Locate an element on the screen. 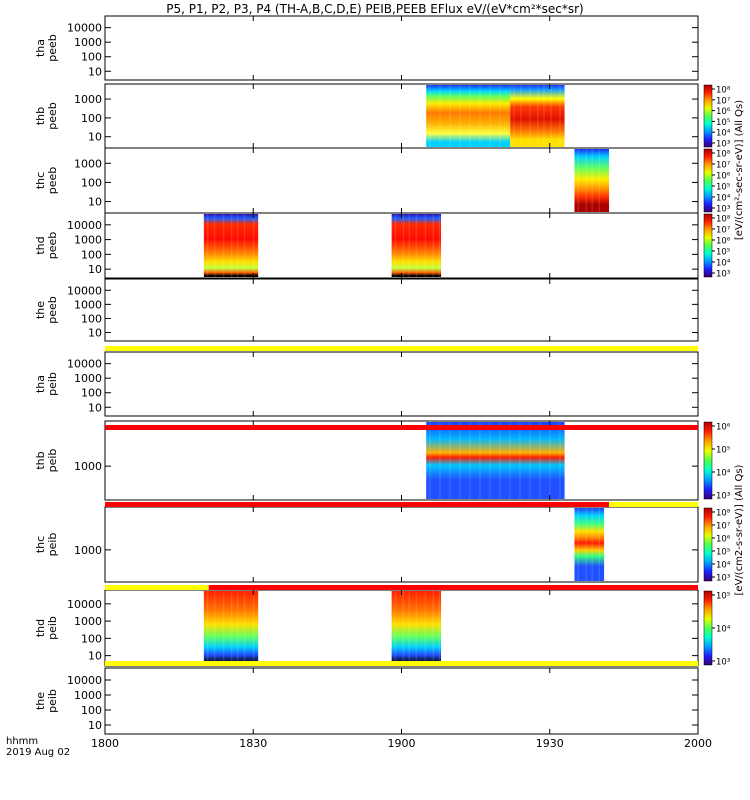 This screenshot has width=750, height=800. panel-label: thapeib is located at coordinates (46, 384).